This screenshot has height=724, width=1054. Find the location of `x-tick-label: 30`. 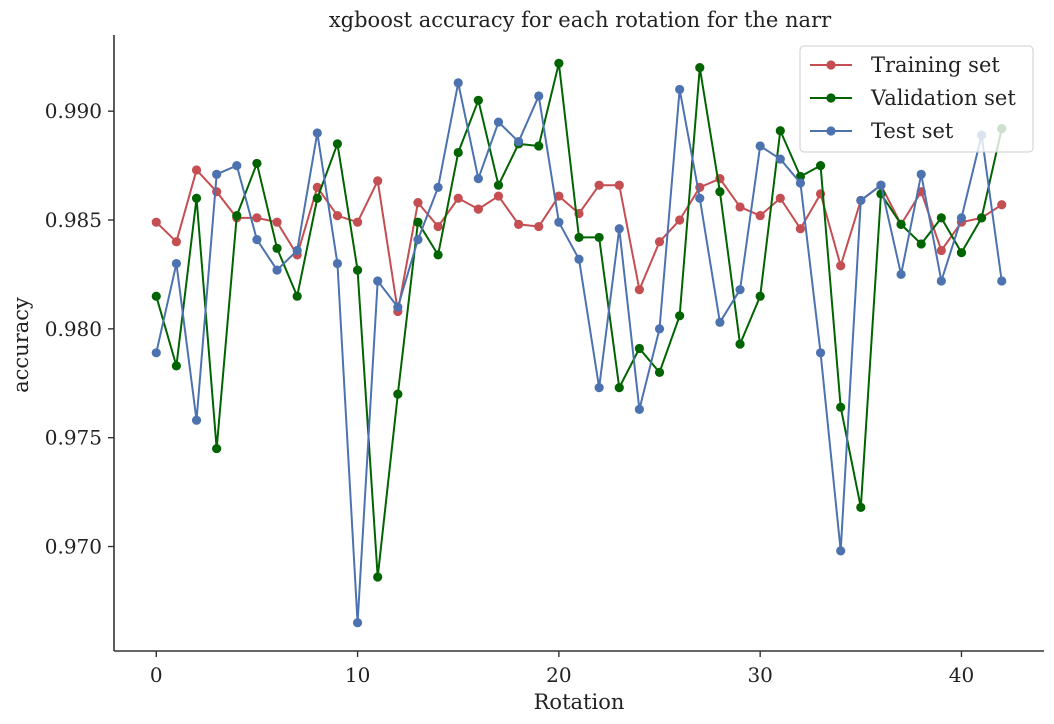

x-tick-label: 30 is located at coordinates (759, 675).